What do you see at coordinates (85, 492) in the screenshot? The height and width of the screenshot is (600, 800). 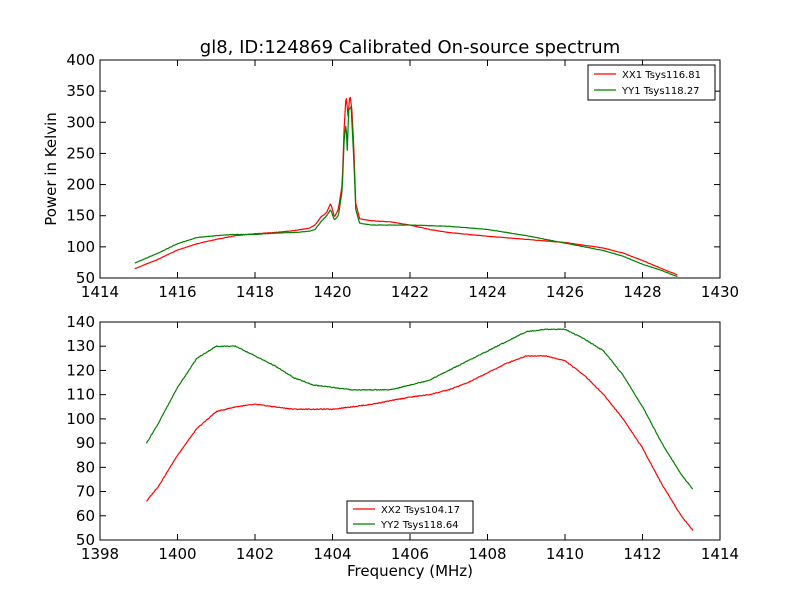 I see `y-tick-label: 70` at bounding box center [85, 492].